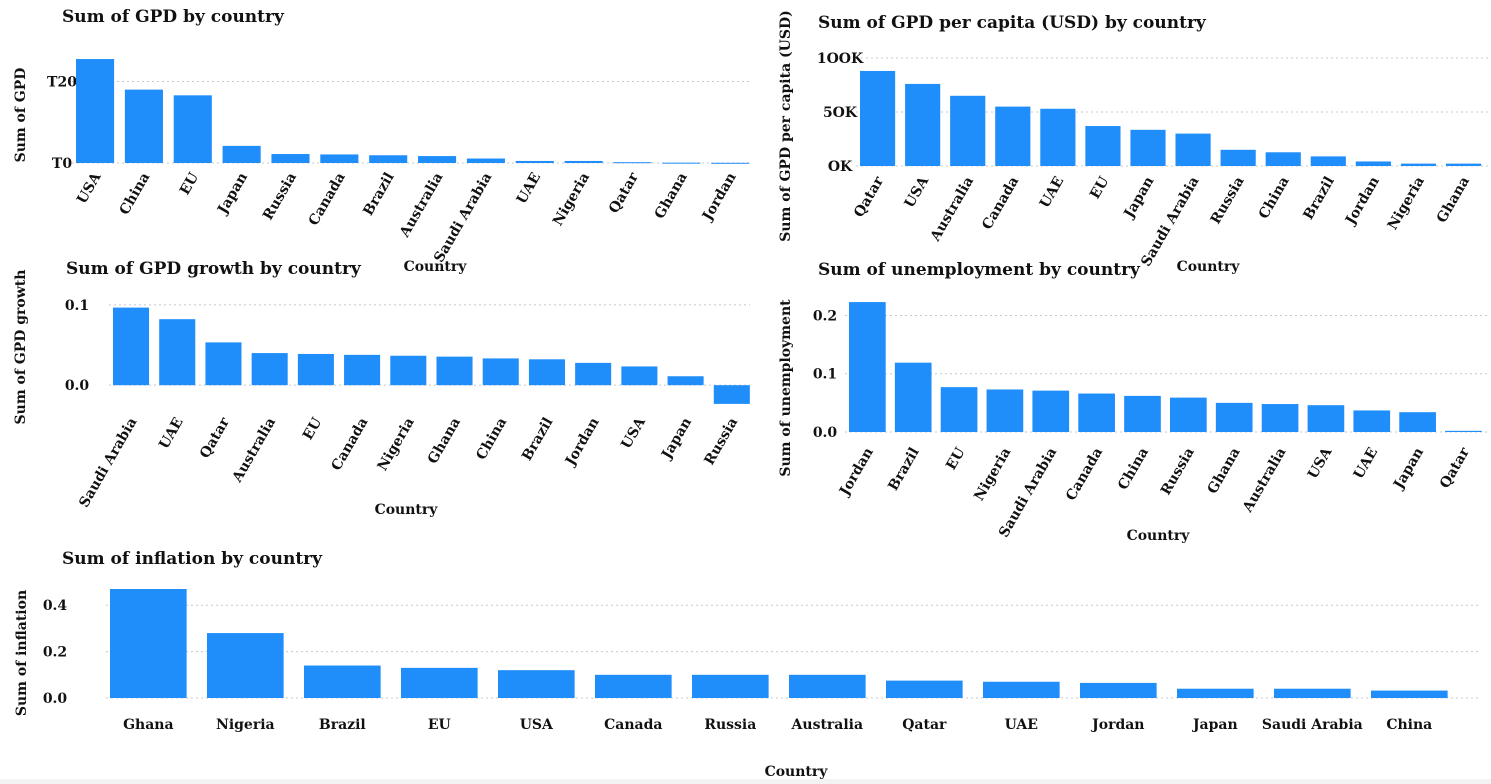 Image resolution: width=1491 pixels, height=784 pixels. What do you see at coordinates (77, 306) in the screenshot?
I see `y-tick-label: 0.1` at bounding box center [77, 306].